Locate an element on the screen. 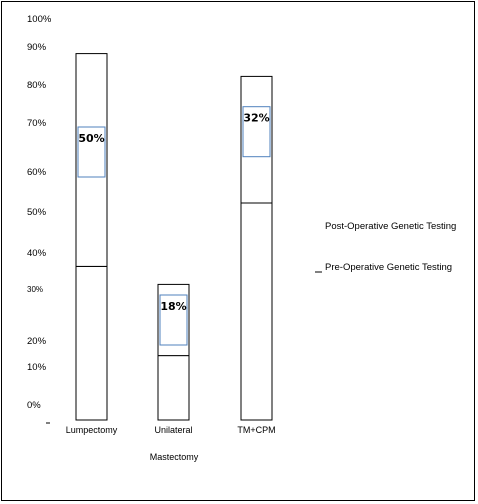 Image resolution: width=478 pixels, height=504 pixels. x-category-label: Unilateral is located at coordinates (173, 430).